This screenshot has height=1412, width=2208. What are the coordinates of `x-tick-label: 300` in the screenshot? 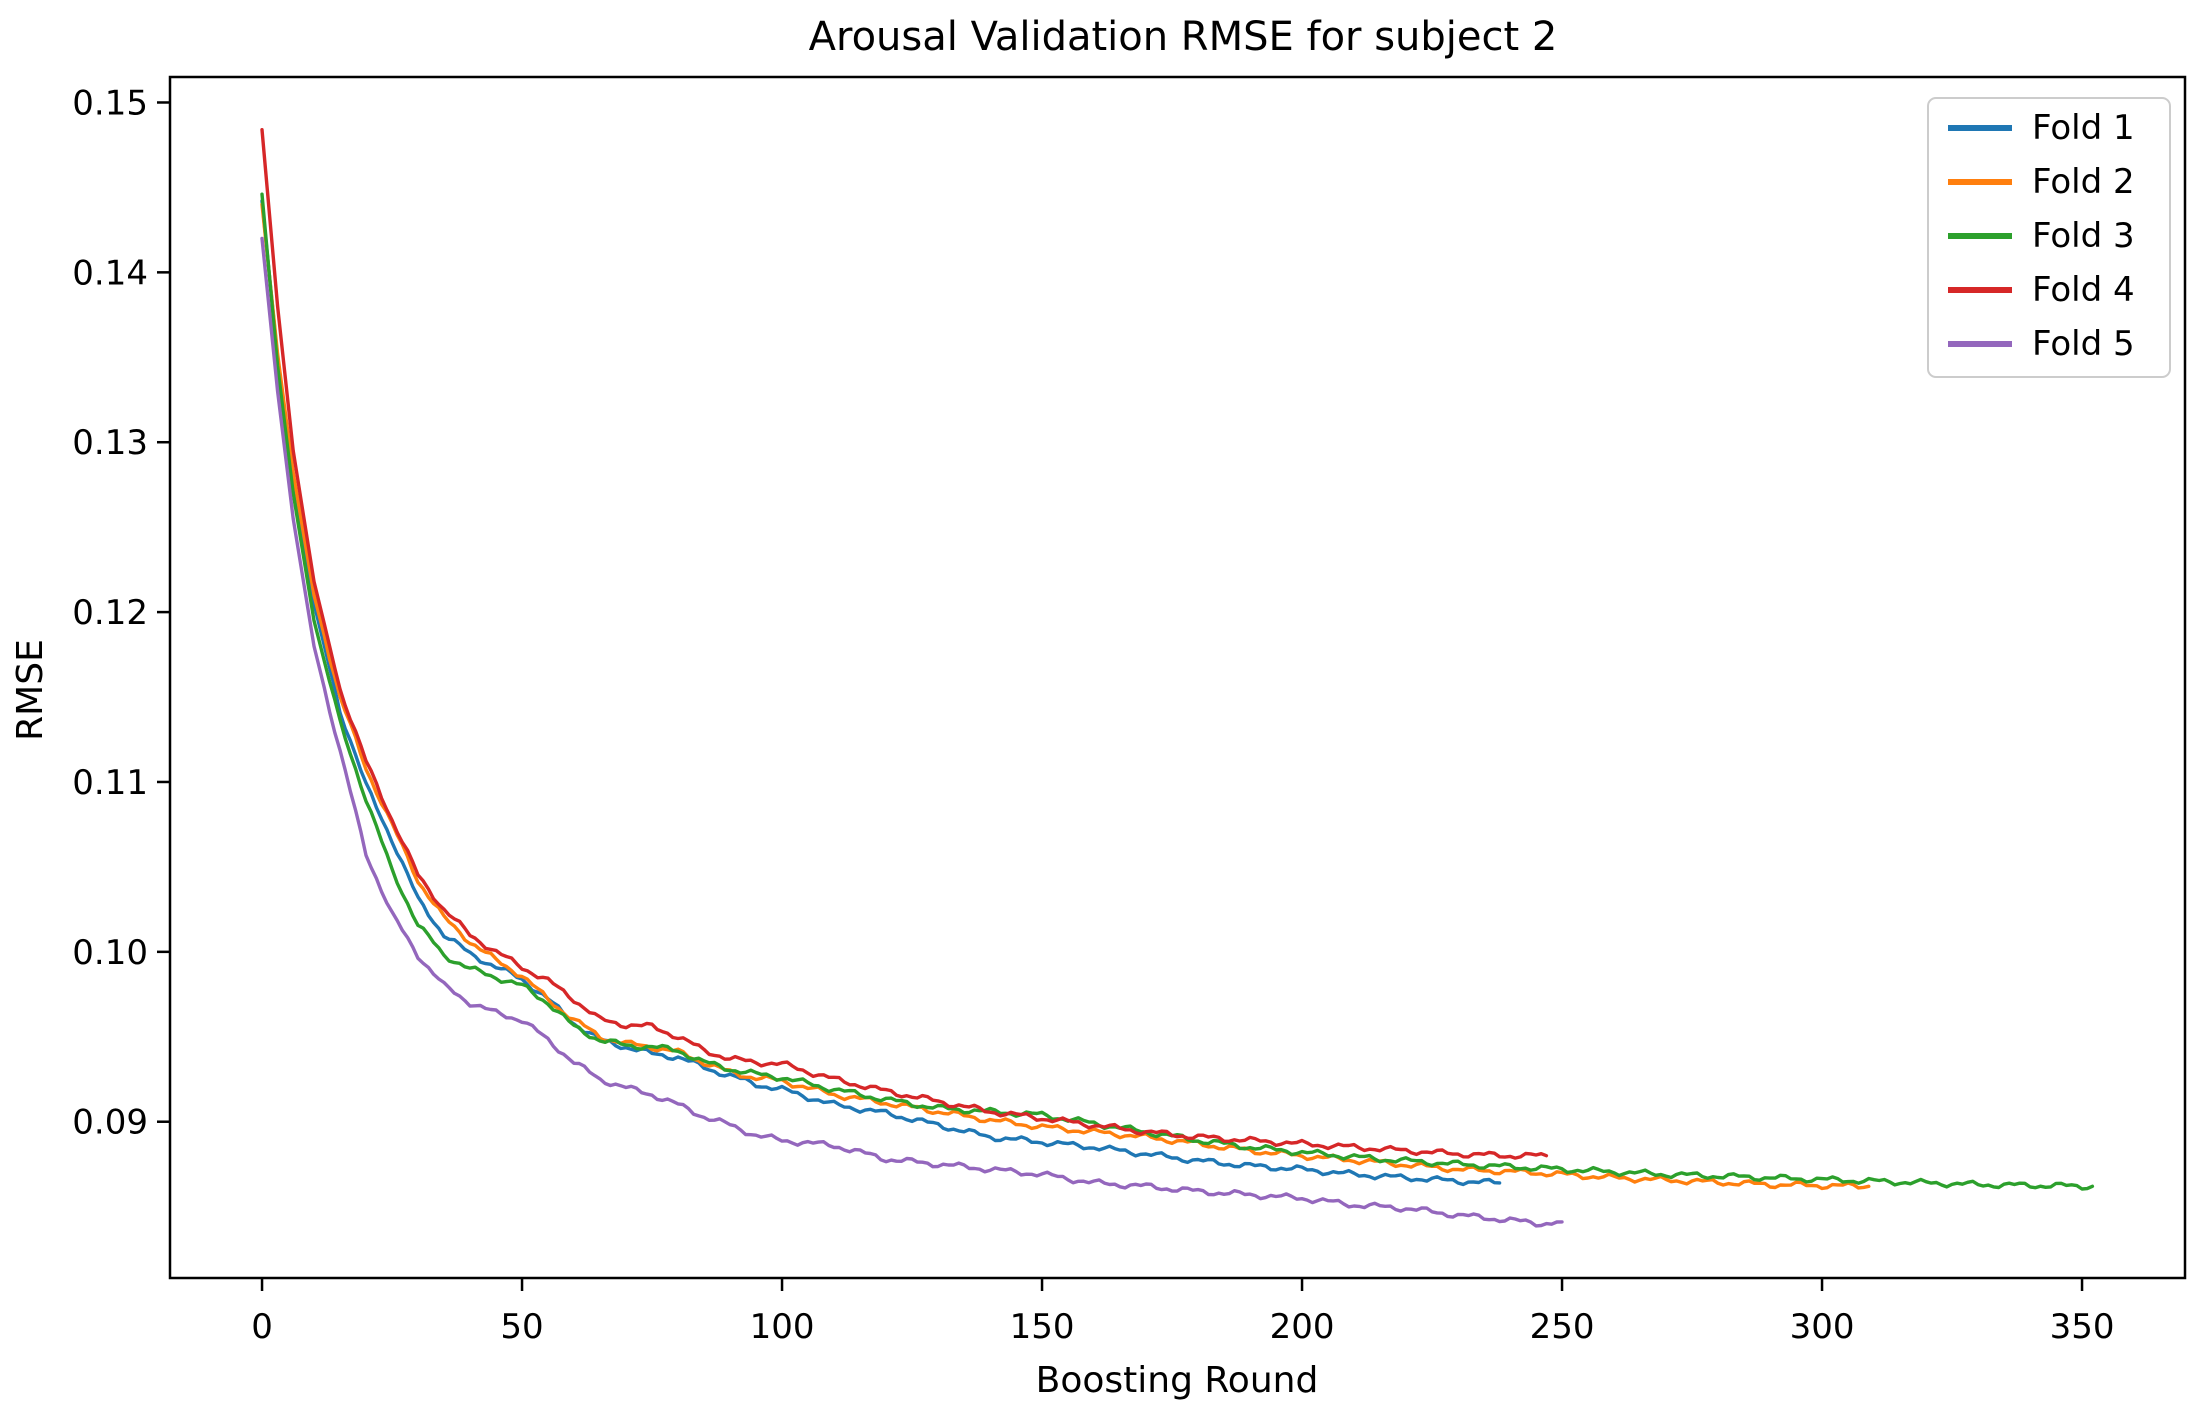 It's located at (1822, 1327).